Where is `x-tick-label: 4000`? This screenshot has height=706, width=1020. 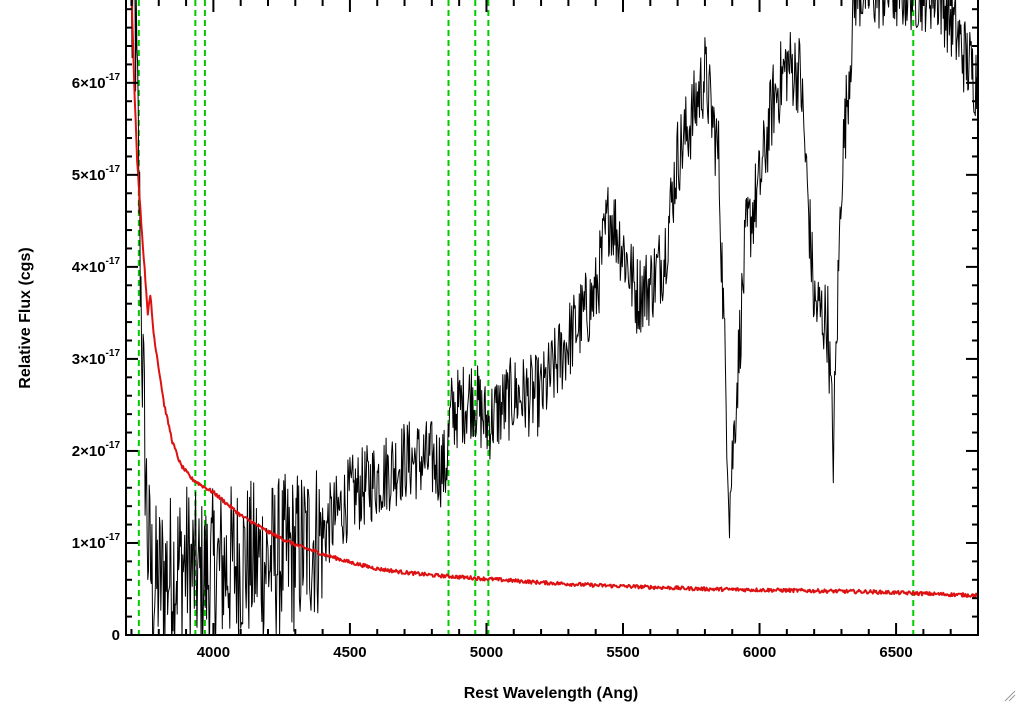
x-tick-label: 4000 is located at coordinates (213, 652).